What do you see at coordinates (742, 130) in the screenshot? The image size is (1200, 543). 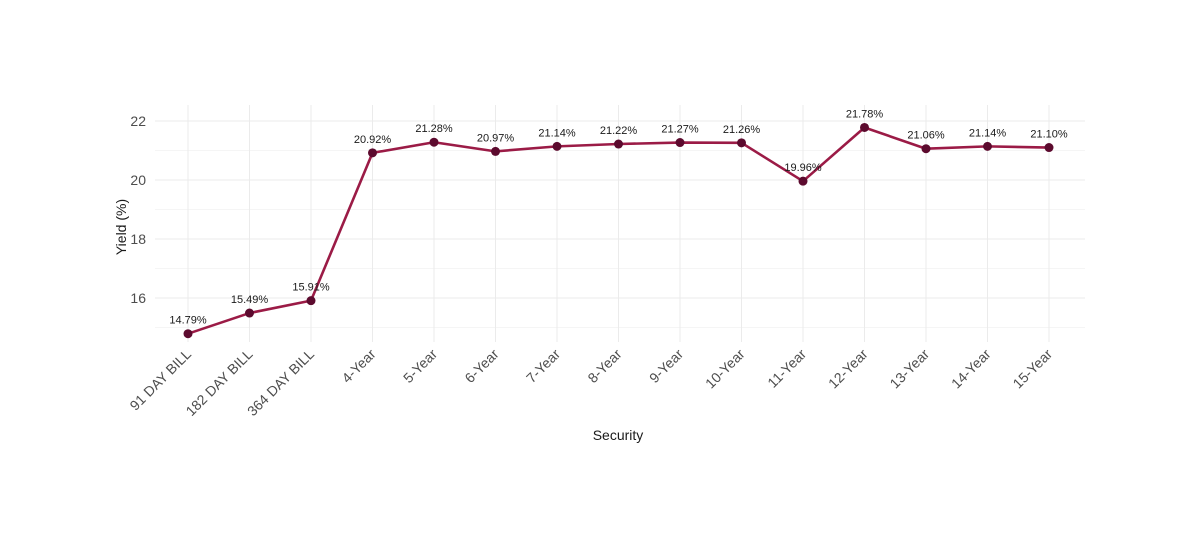 I see `data-label: 21.26%` at bounding box center [742, 130].